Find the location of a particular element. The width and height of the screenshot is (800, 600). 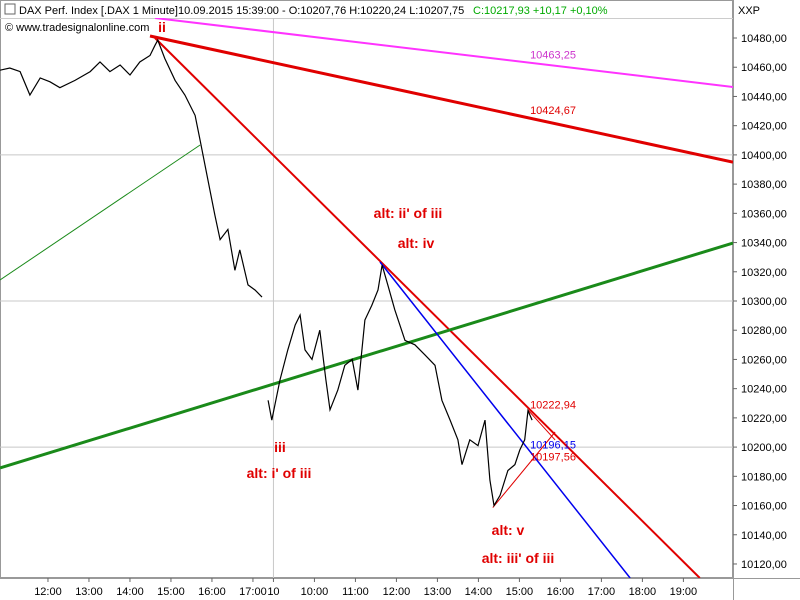

y-tick-label: 10300,00 is located at coordinates (764, 302).